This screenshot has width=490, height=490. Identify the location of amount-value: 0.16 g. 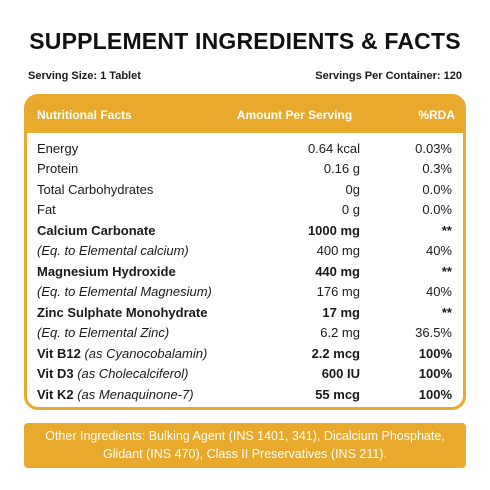
(341, 169).